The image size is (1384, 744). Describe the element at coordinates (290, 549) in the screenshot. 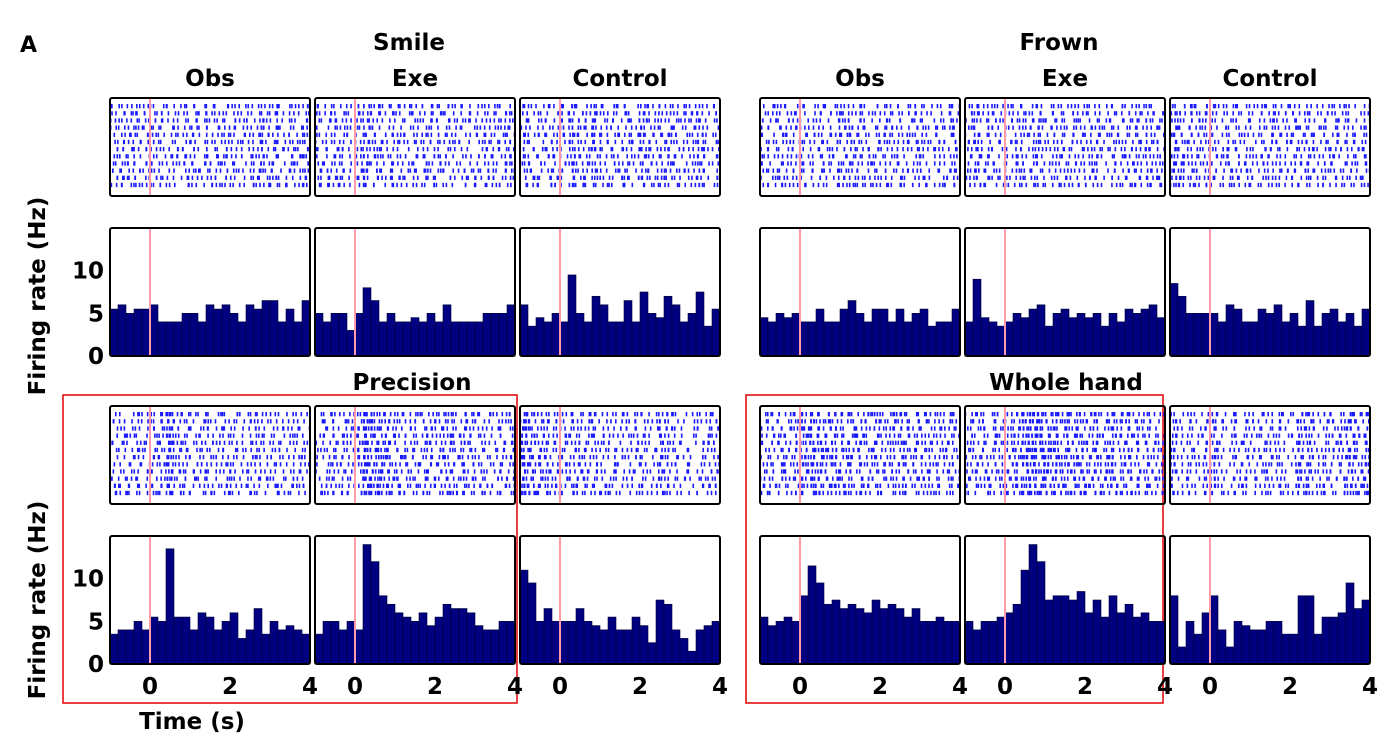

I see `highlight-box-precision` at that location.